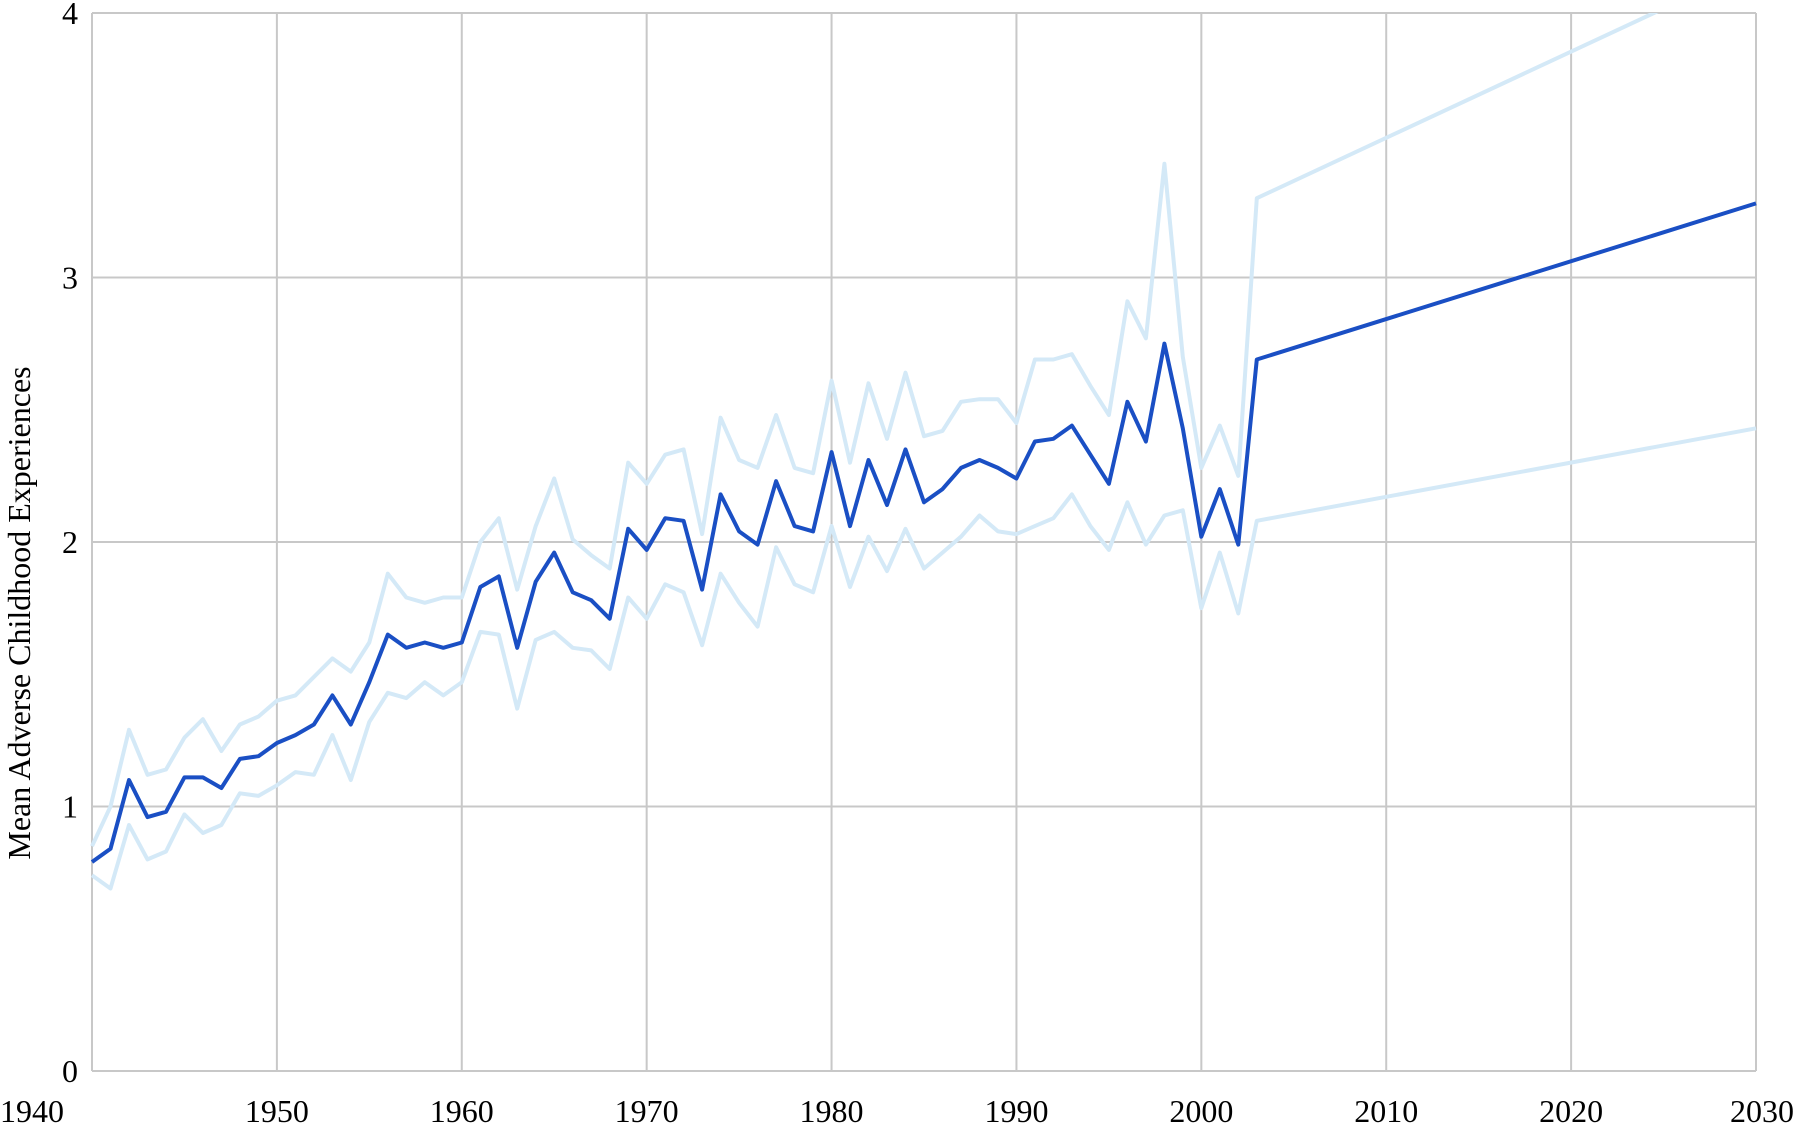 This screenshot has height=1129, width=1796. I want to click on x-tick-label-2000: 2000, so click(1201, 1111).